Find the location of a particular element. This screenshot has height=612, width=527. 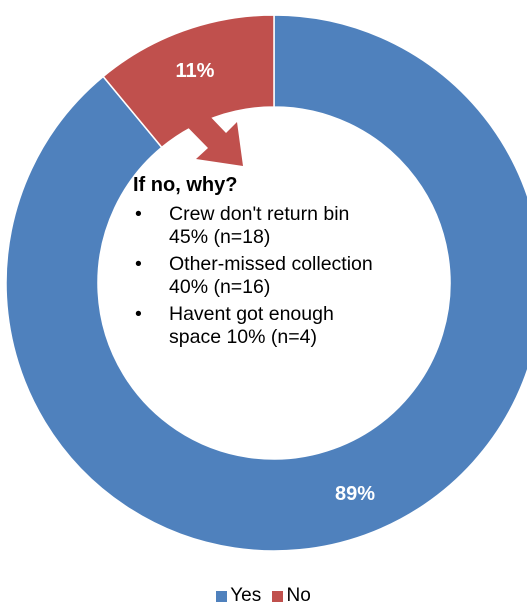

reason-text: Crew don't return bin is located at coordinates (259, 214).